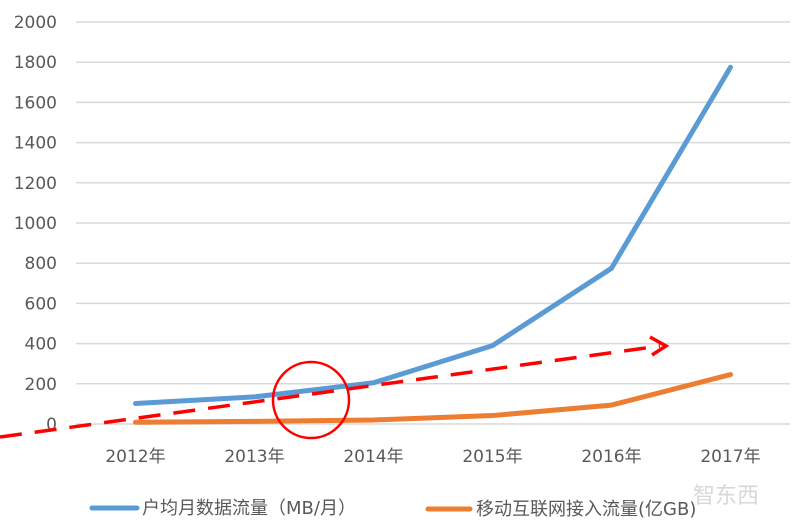  I want to click on y-tick-label: 800, so click(41, 264).